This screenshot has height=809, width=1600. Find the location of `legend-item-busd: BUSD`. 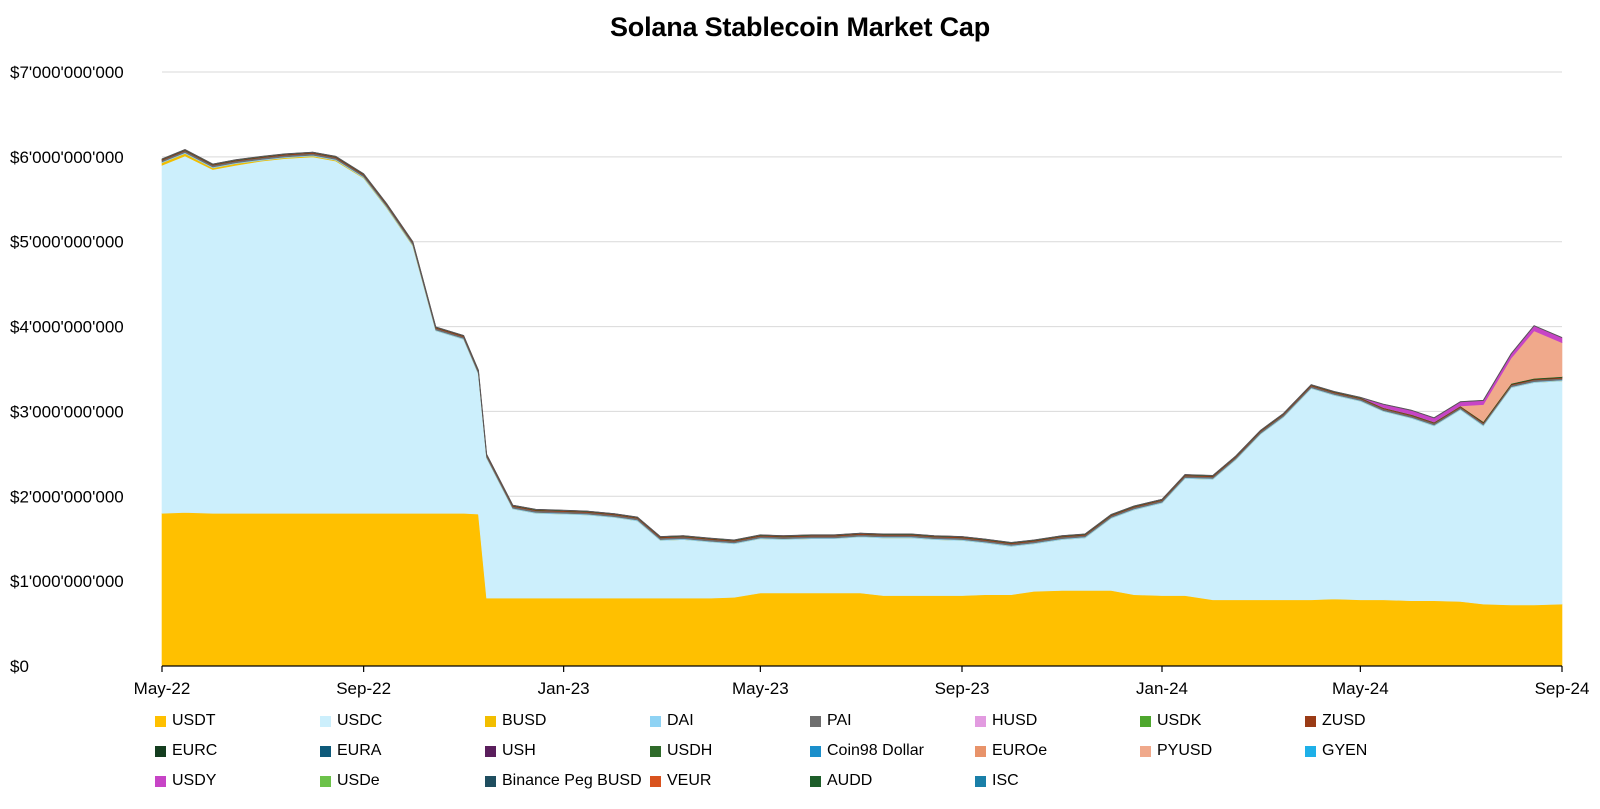

legend-item-busd: BUSD is located at coordinates (515, 721).